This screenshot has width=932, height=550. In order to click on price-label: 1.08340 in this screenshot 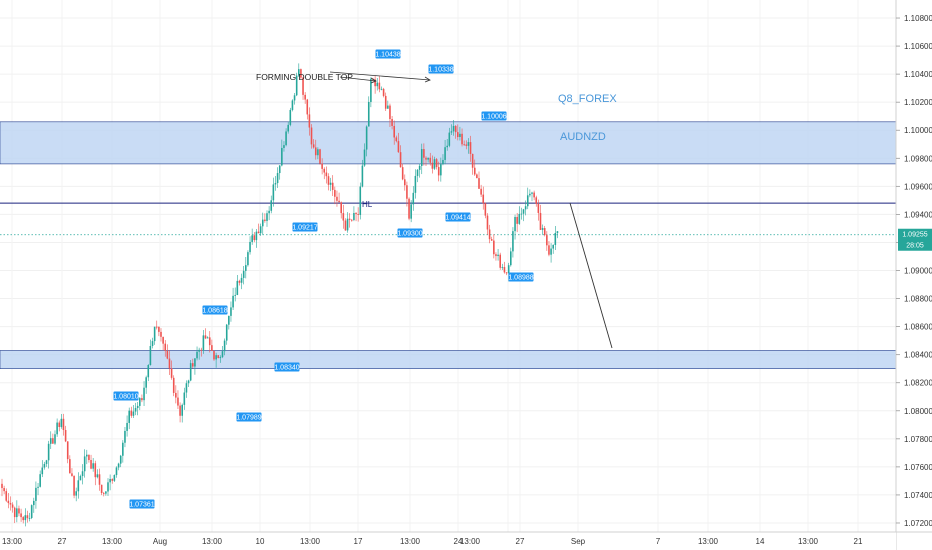, I will do `click(286, 368)`.